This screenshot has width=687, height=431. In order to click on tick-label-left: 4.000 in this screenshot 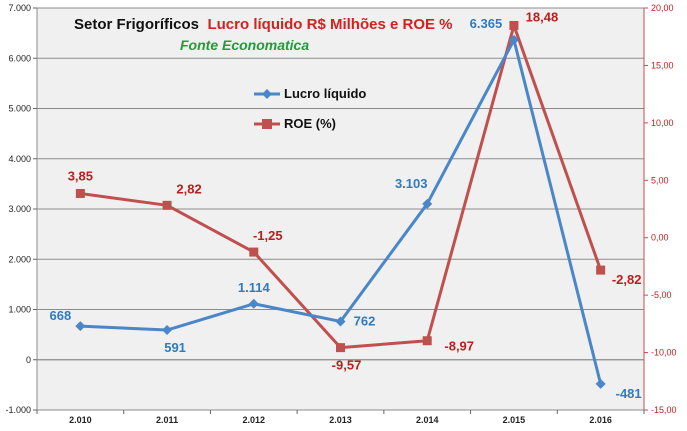, I will do `click(19, 159)`.